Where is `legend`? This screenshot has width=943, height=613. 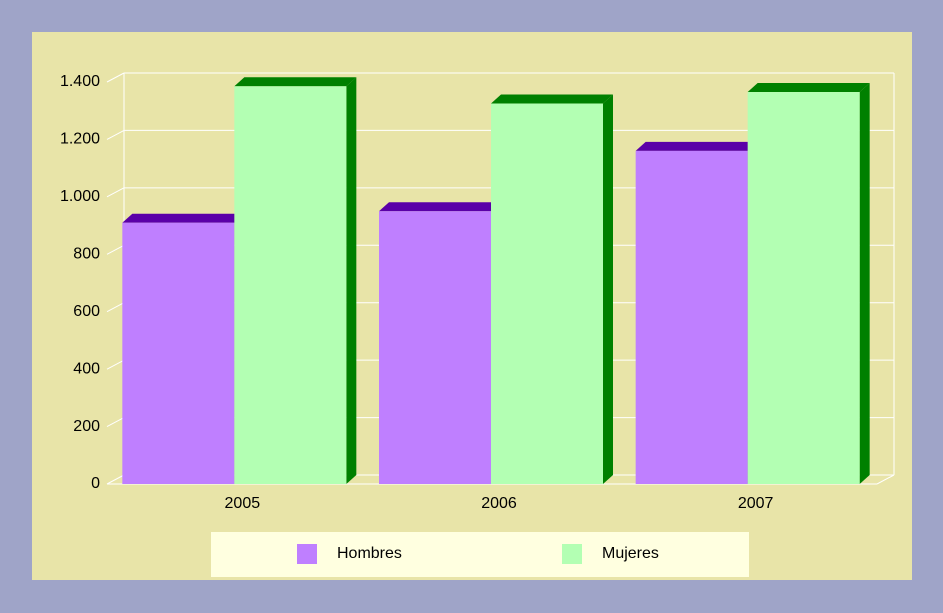 legend is located at coordinates (480, 554).